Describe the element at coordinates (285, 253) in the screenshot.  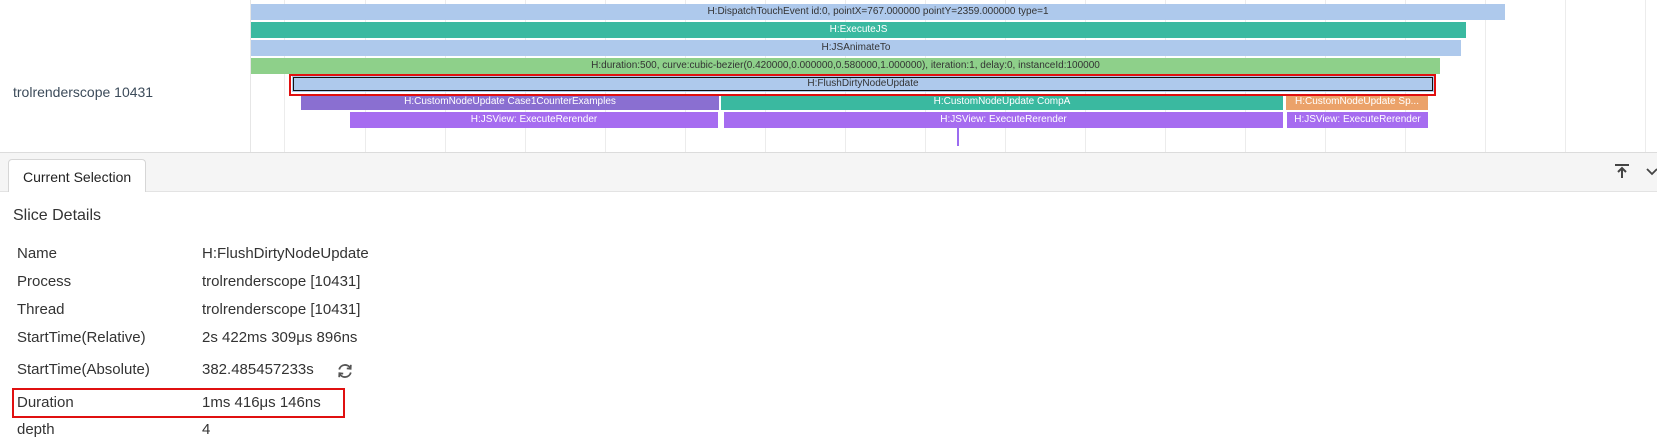
I see `detail-value: H:FlushDirtyNodeUpdate` at that location.